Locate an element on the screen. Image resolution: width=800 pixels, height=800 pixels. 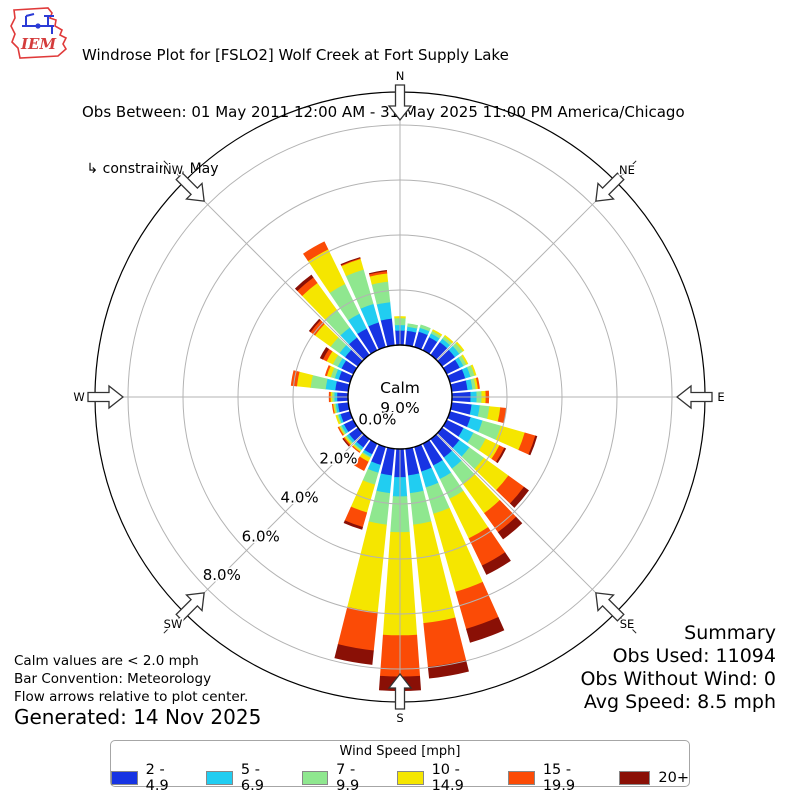
iowa-outline-icon is located at coordinates (39, 33).